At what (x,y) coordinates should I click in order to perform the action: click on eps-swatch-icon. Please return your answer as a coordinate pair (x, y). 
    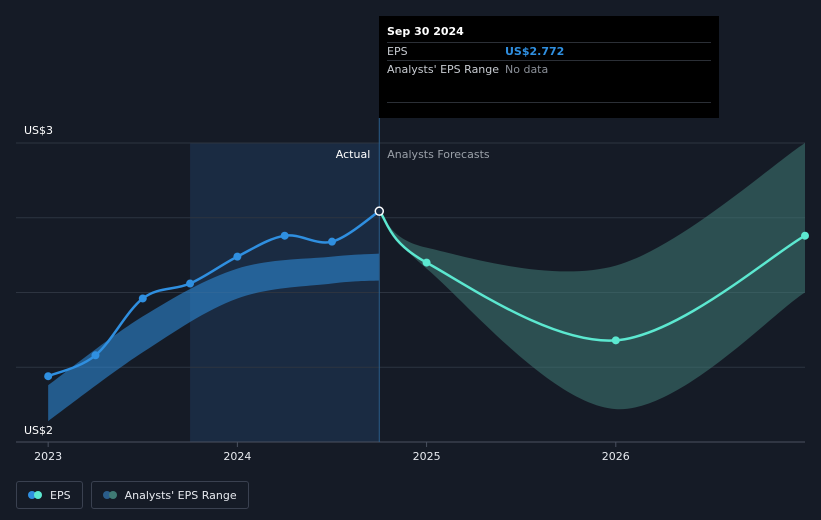
    Looking at the image, I should click on (35, 495).